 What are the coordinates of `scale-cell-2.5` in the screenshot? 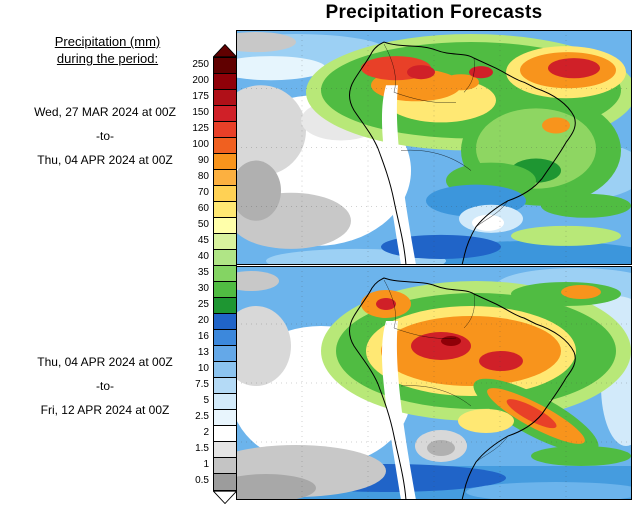 It's located at (225, 418).